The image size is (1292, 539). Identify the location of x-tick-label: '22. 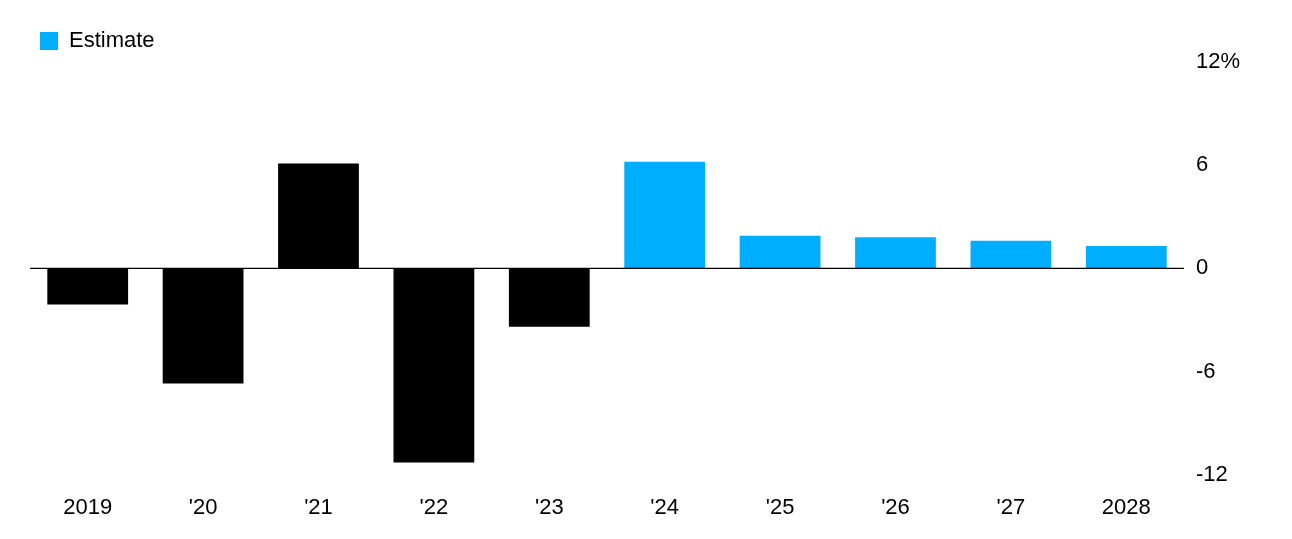
(434, 506).